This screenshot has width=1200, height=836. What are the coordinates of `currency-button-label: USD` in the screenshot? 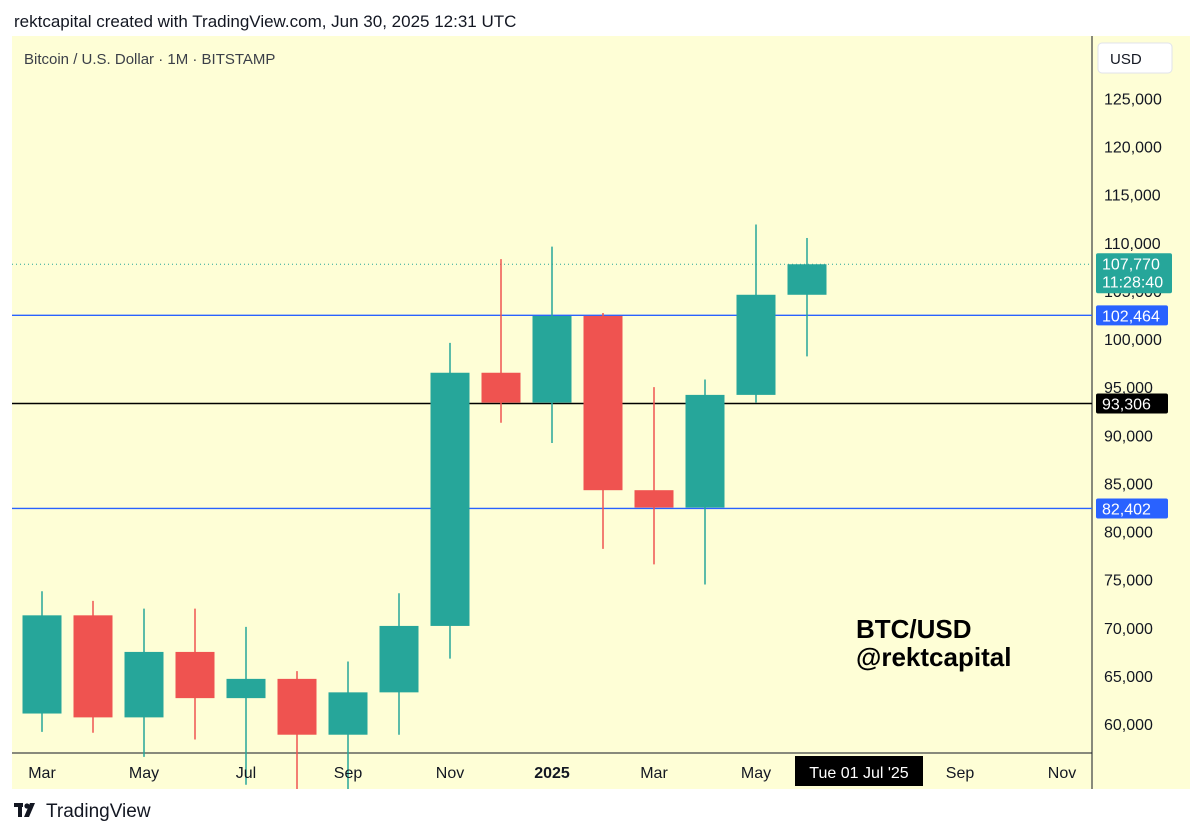 It's located at (1126, 59).